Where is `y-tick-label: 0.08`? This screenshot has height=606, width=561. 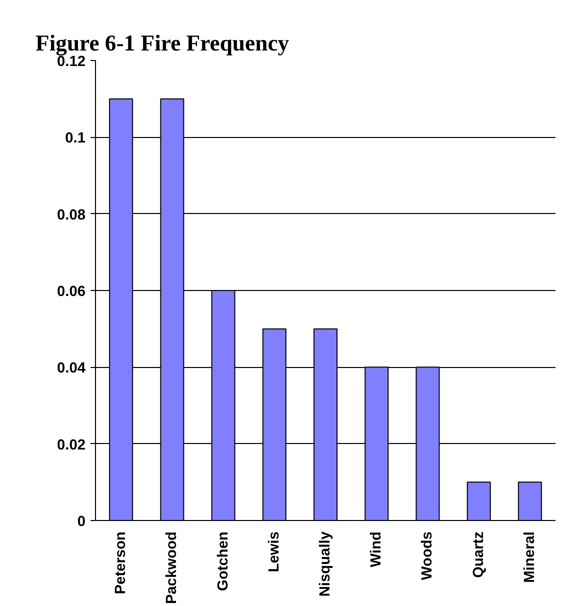 y-tick-label: 0.08 is located at coordinates (71, 215).